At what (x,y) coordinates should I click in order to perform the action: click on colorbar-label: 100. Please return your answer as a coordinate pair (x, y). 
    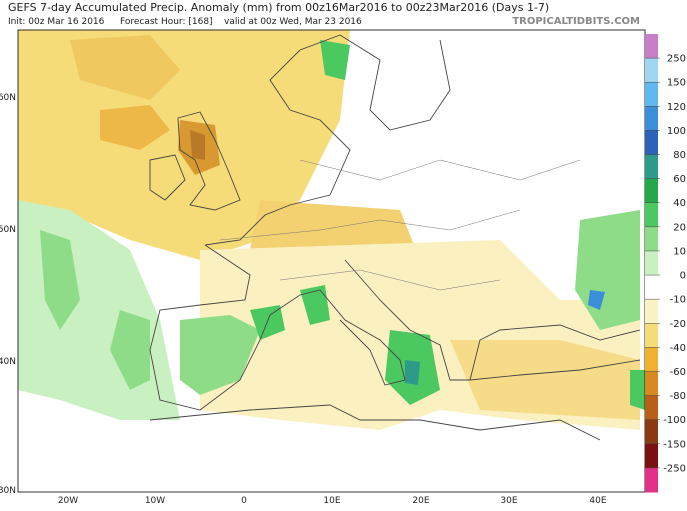
    Looking at the image, I should click on (676, 131).